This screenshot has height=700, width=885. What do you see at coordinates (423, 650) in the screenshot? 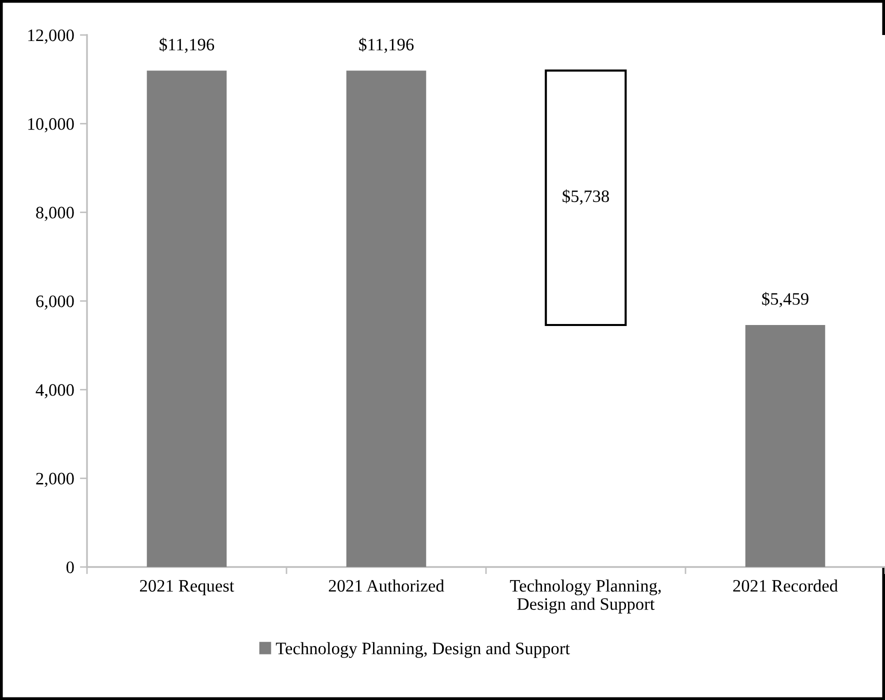
I see `legend-label: Technology Planning, Design and Support` at bounding box center [423, 650].